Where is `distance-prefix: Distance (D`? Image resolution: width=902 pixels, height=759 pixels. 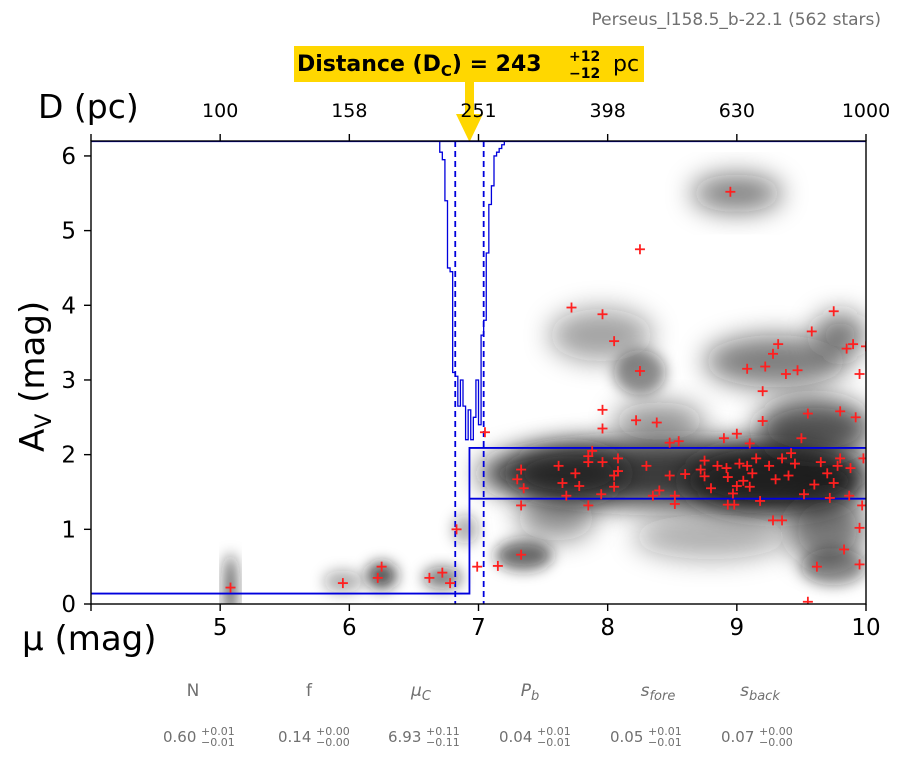
distance-prefix: Distance (D is located at coordinates (369, 64).